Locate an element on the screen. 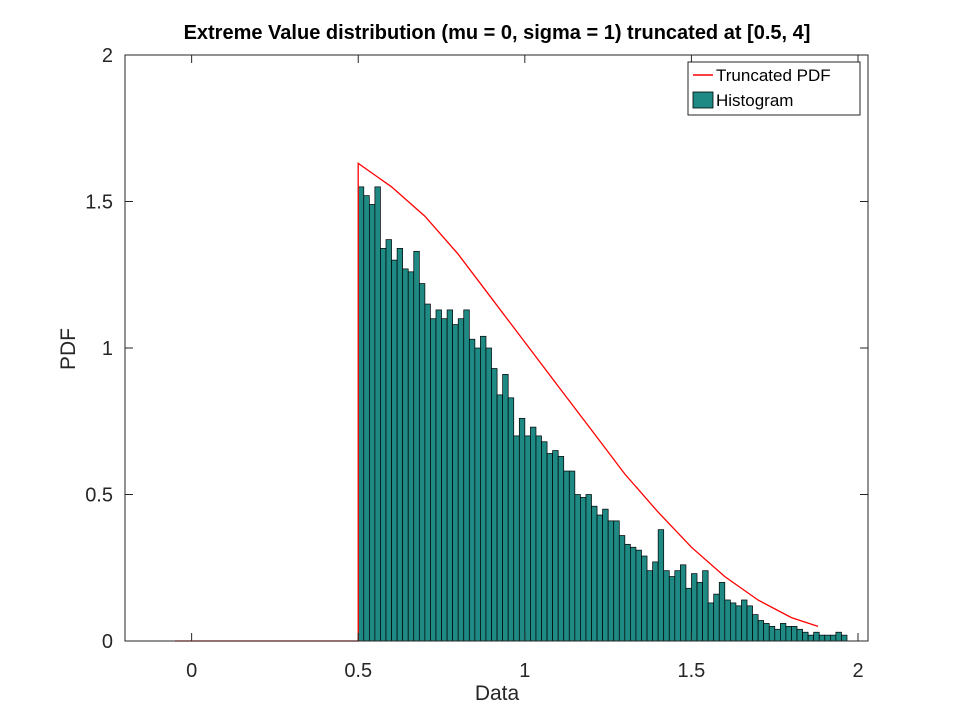 This screenshot has width=960, height=720. legend-box is located at coordinates (774, 88).